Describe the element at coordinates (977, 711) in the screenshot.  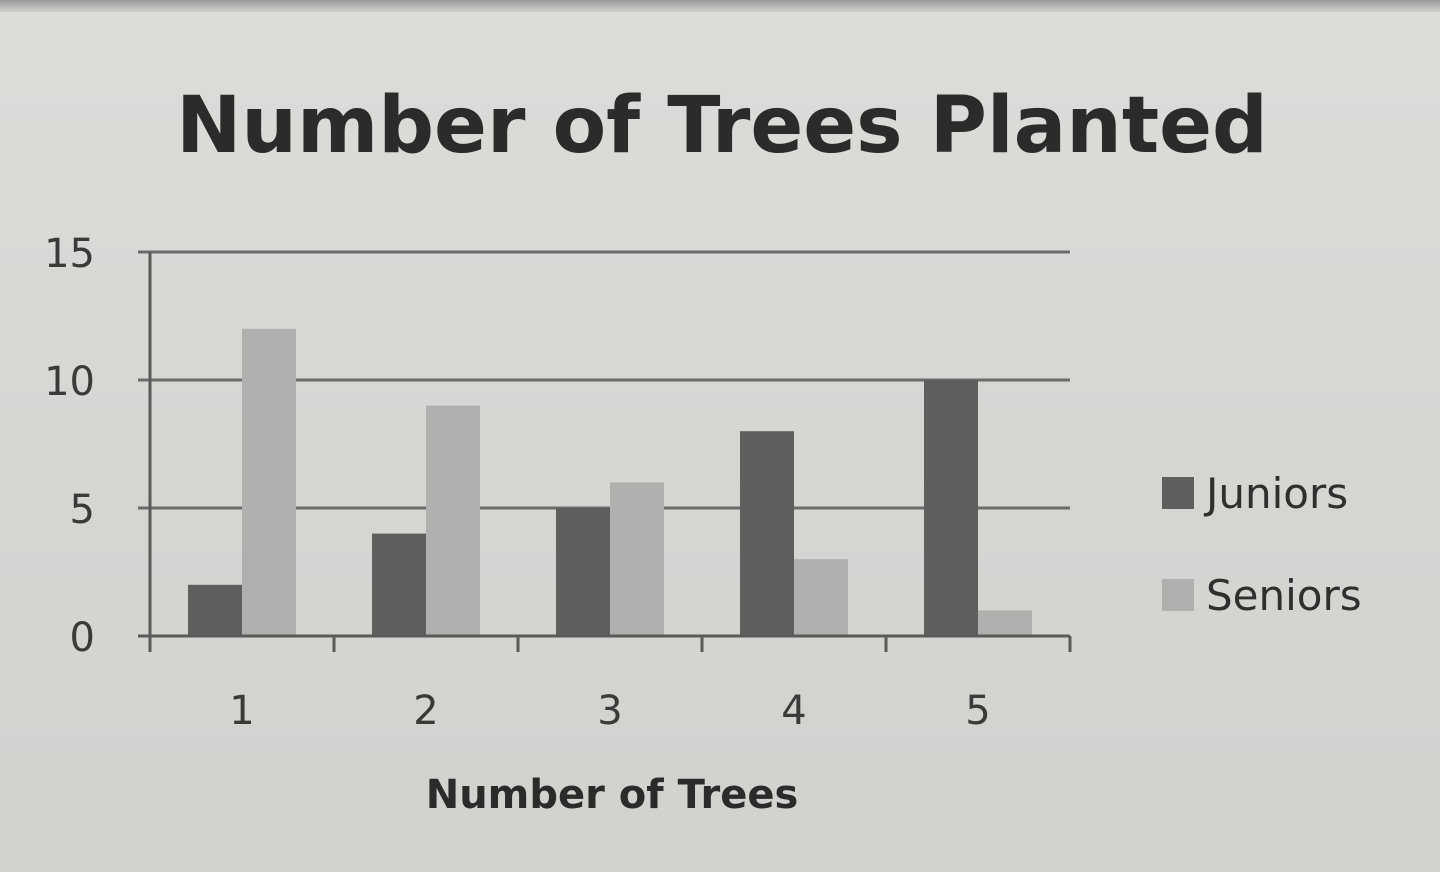
I see `x-tick-label: 5` at that location.